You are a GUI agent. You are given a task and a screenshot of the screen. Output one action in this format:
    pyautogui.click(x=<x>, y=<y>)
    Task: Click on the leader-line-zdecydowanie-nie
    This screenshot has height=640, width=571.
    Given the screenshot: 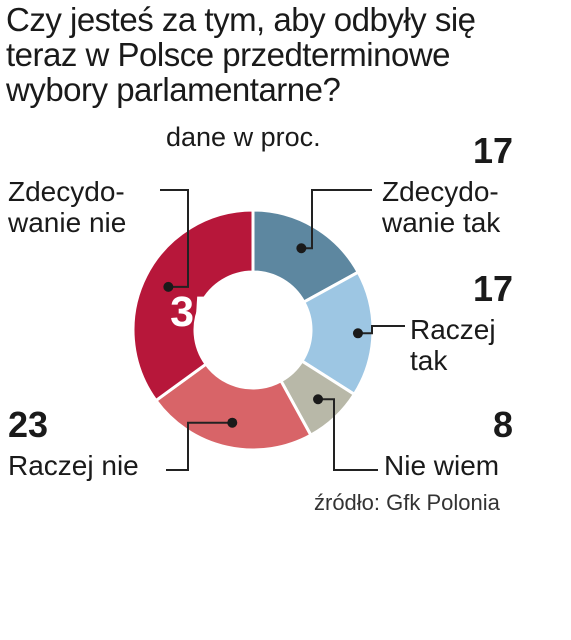 What is the action you would take?
    pyautogui.click(x=174, y=238)
    